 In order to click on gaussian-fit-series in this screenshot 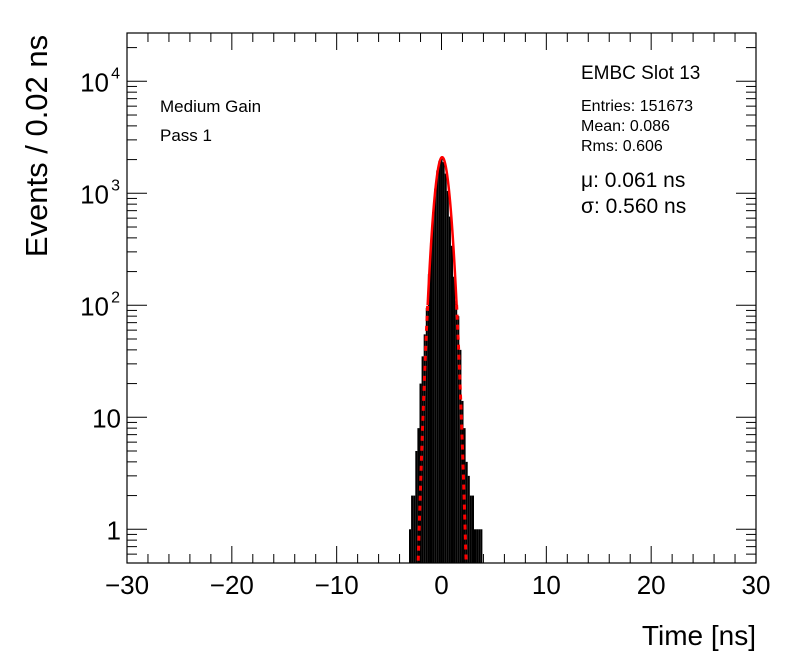, I will do `click(442, 358)`.